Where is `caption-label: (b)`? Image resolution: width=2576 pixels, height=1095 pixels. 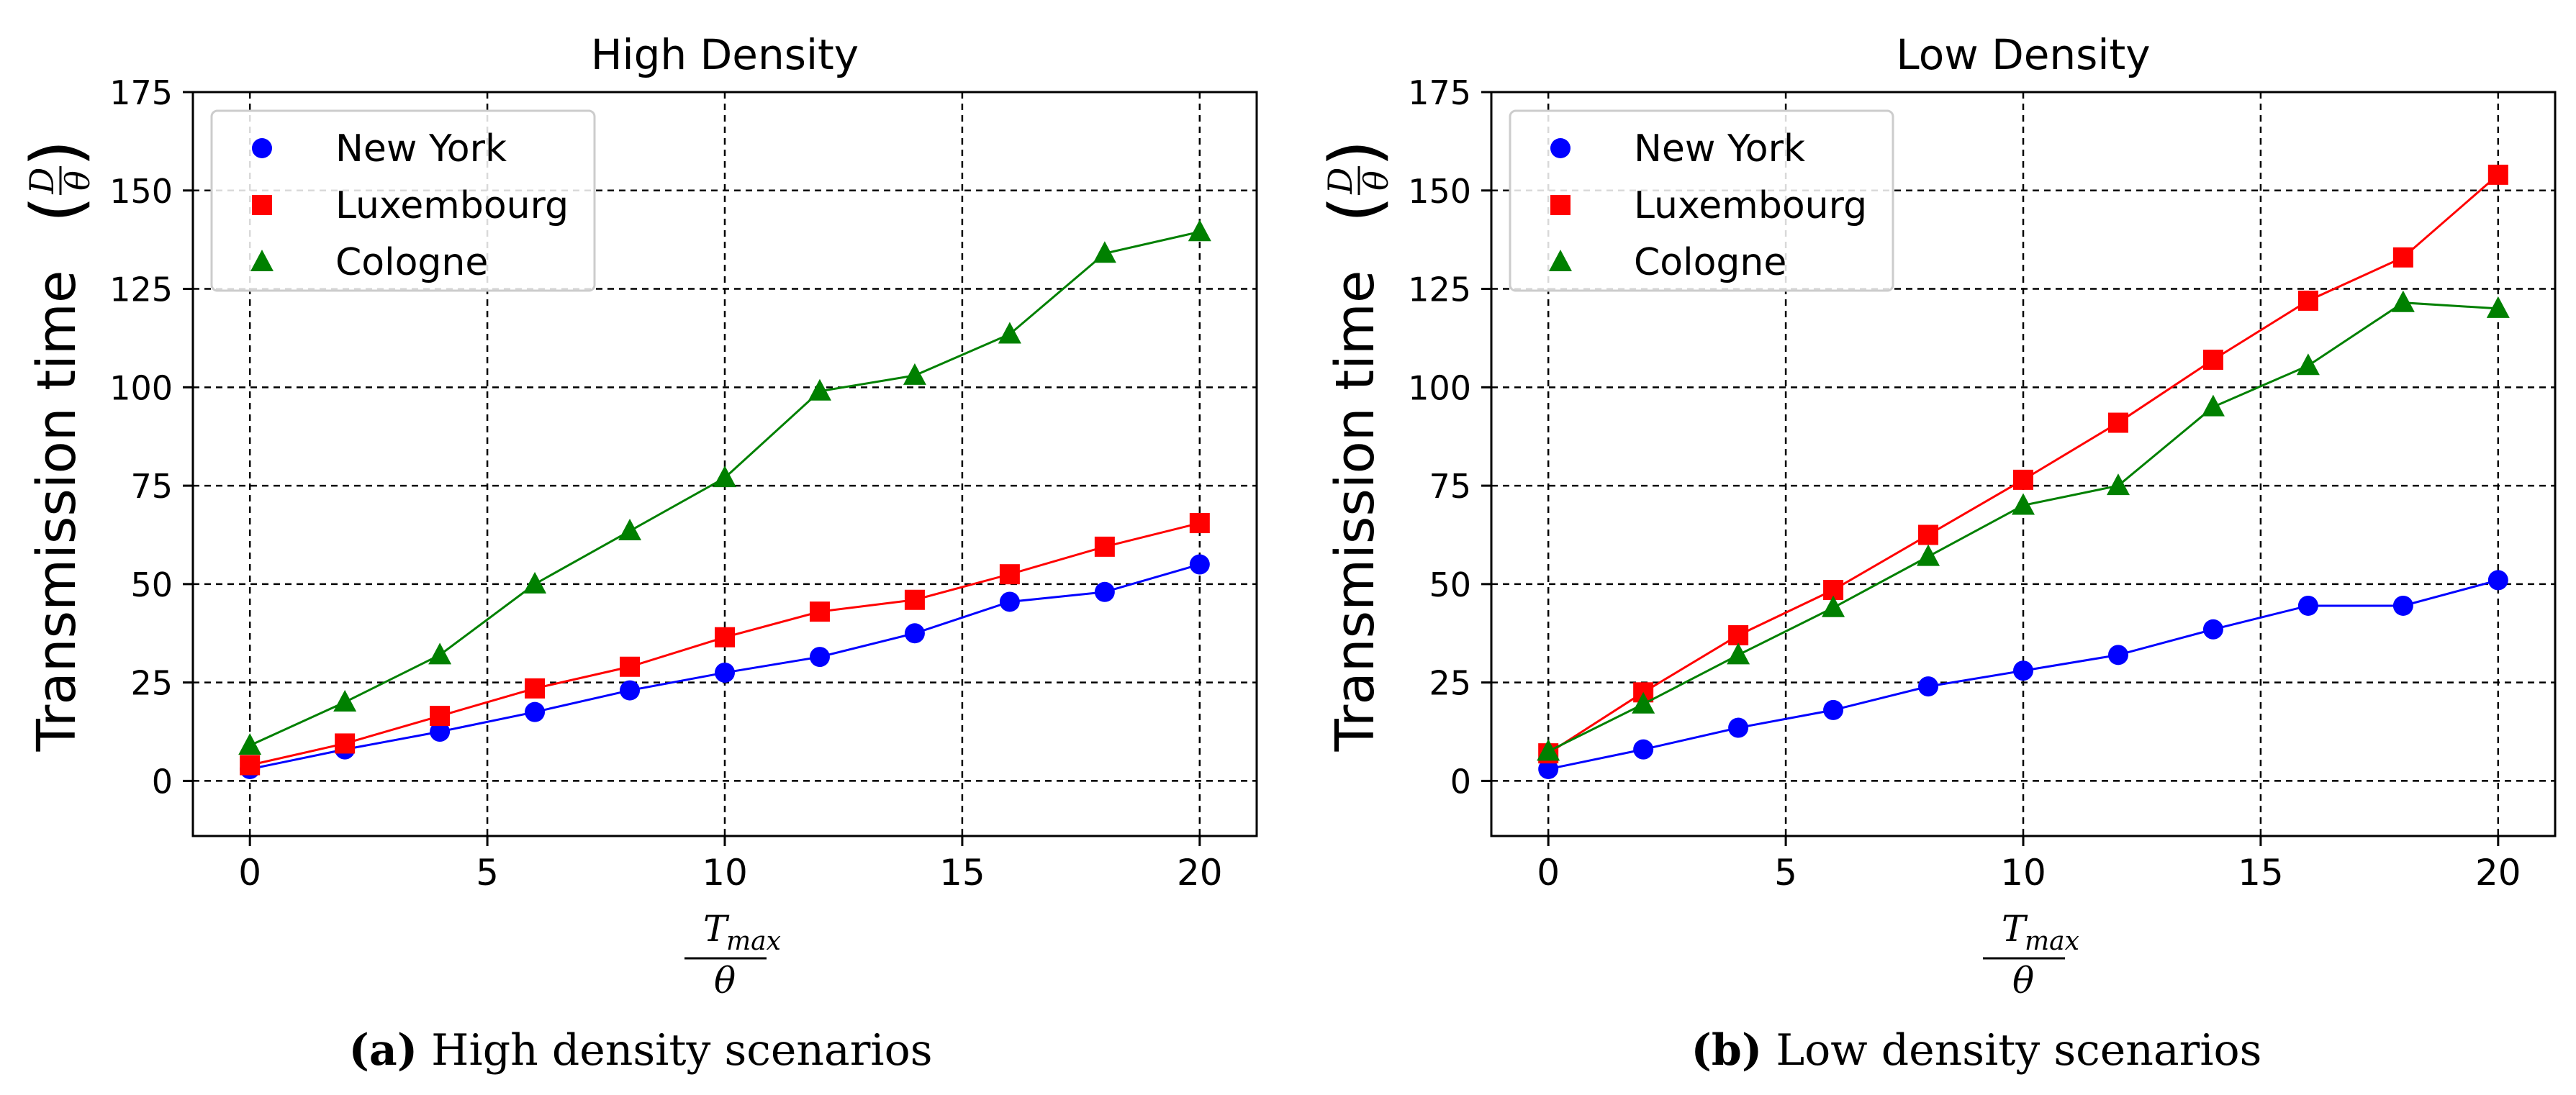 caption-label: (b) is located at coordinates (1727, 1050).